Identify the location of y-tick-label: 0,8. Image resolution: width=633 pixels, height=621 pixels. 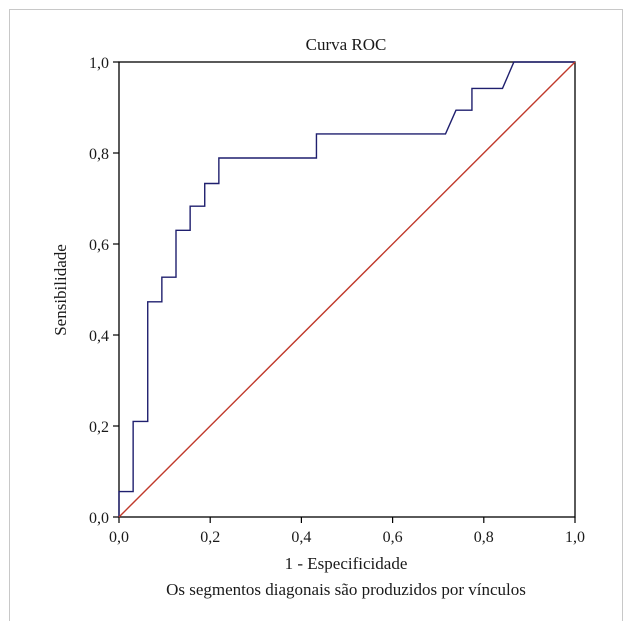
(99, 154).